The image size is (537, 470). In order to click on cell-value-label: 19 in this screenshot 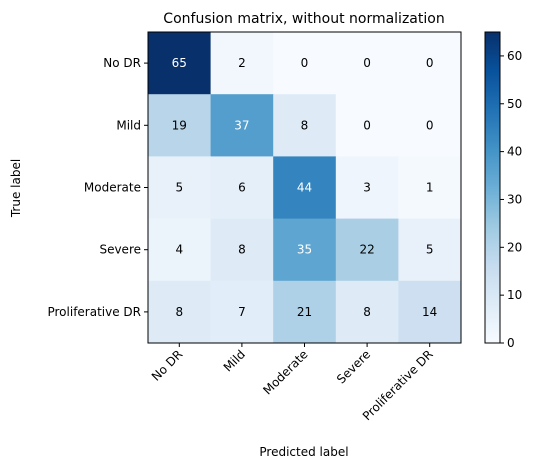, I will do `click(179, 125)`.